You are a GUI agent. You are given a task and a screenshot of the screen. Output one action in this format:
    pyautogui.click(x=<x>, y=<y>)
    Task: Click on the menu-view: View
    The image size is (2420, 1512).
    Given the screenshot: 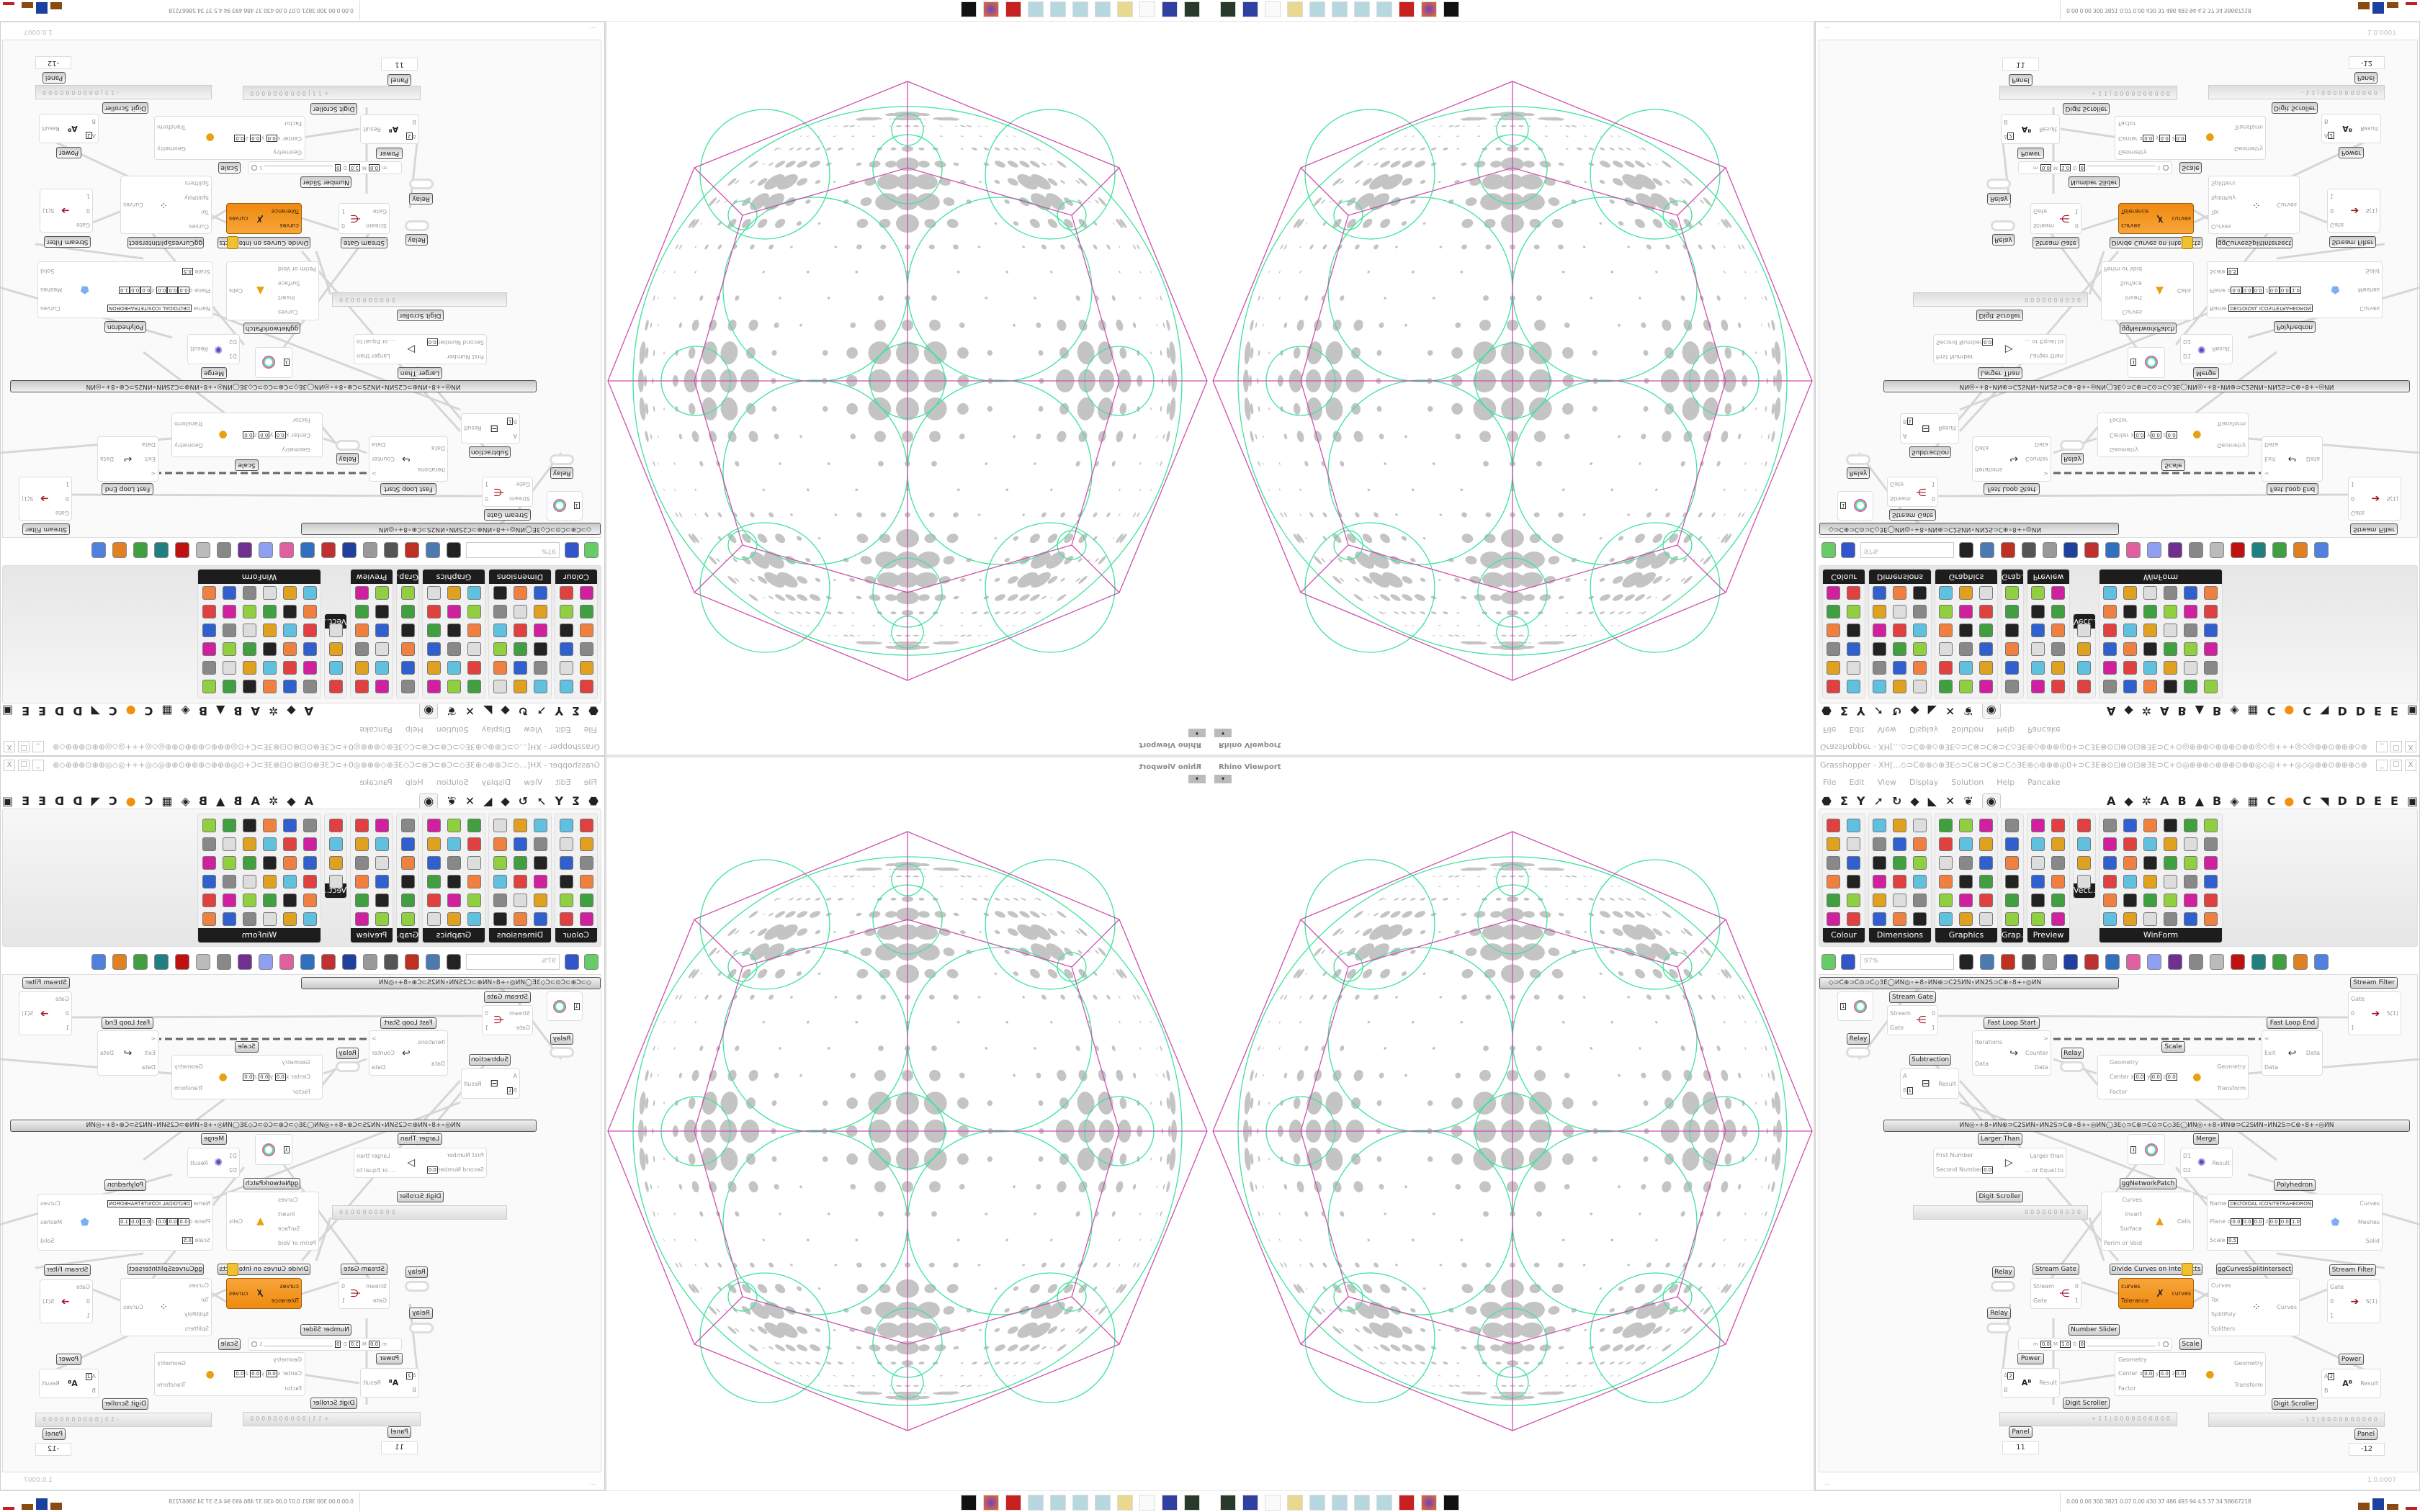 What is the action you would take?
    pyautogui.click(x=1887, y=729)
    